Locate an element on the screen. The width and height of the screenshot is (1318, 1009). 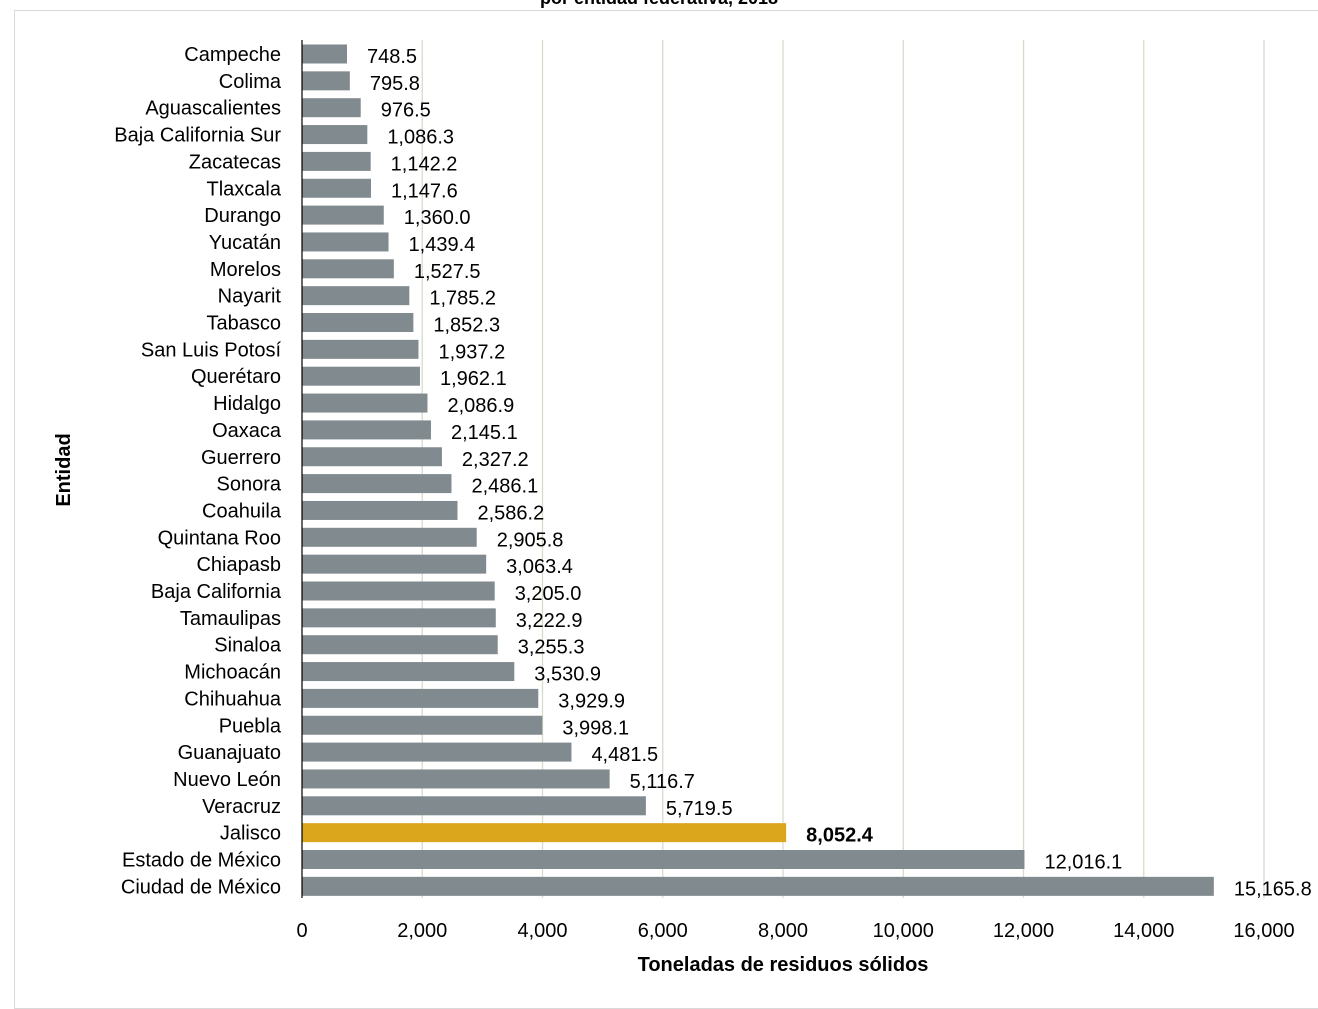
value-label: 2,327.2 is located at coordinates (495, 460).